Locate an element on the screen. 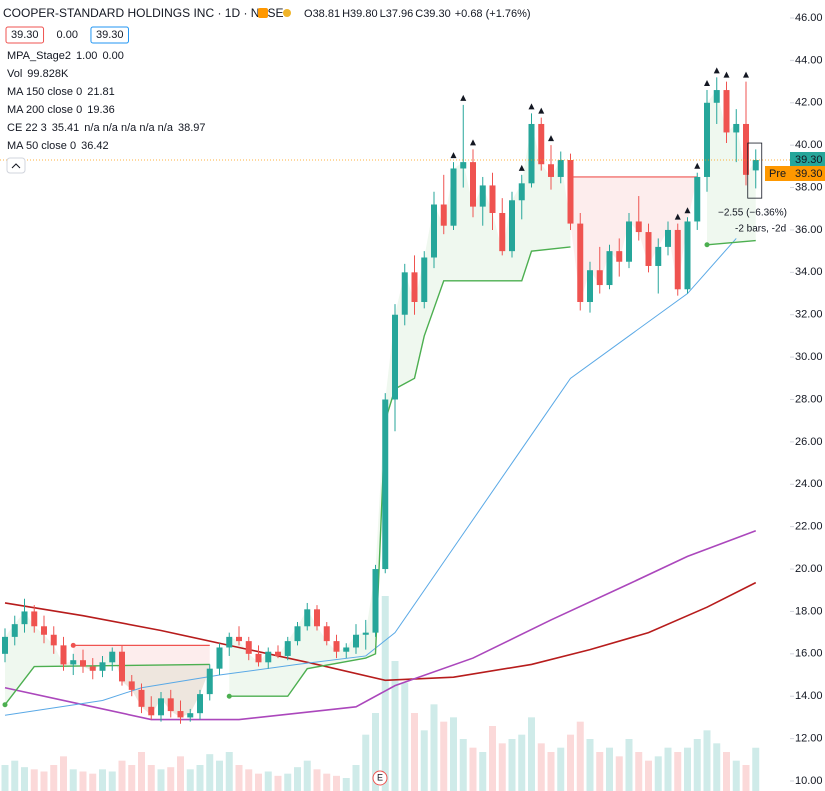 The width and height of the screenshot is (825, 791). flag-icon is located at coordinates (263, 13).